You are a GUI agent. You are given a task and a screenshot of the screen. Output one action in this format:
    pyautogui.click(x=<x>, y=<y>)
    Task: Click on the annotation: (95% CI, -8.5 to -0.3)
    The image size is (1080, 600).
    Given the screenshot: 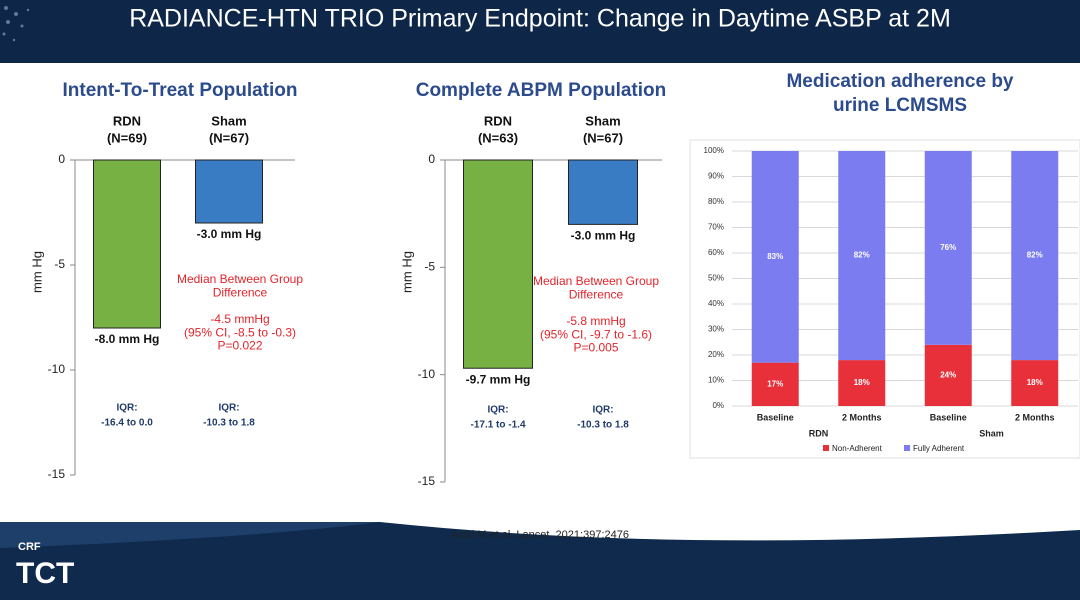 What is the action you would take?
    pyautogui.click(x=240, y=332)
    